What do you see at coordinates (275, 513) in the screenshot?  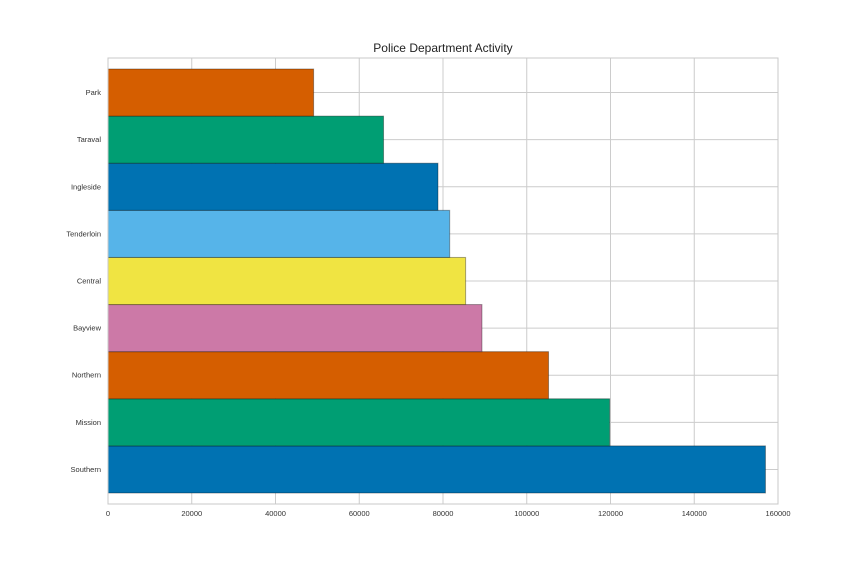 I see `x-tick-label: 40000` at bounding box center [275, 513].